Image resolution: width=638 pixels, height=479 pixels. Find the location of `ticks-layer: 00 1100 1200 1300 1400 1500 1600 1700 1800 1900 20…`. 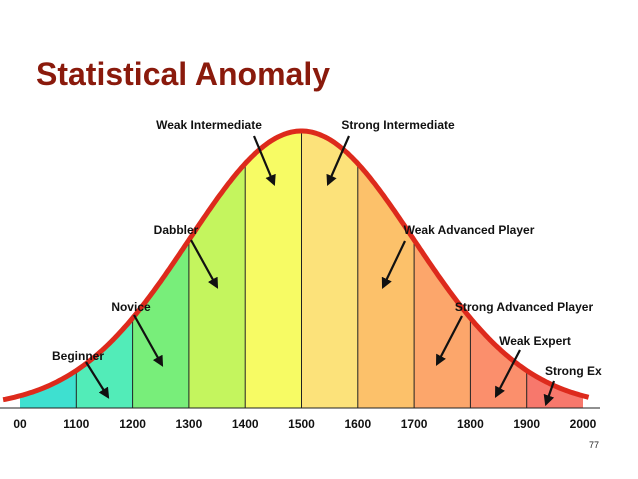

ticks-layer: 00 1100 1200 1300 1400 1500 1600 1700 1800 1900 20… is located at coordinates (304, 424).